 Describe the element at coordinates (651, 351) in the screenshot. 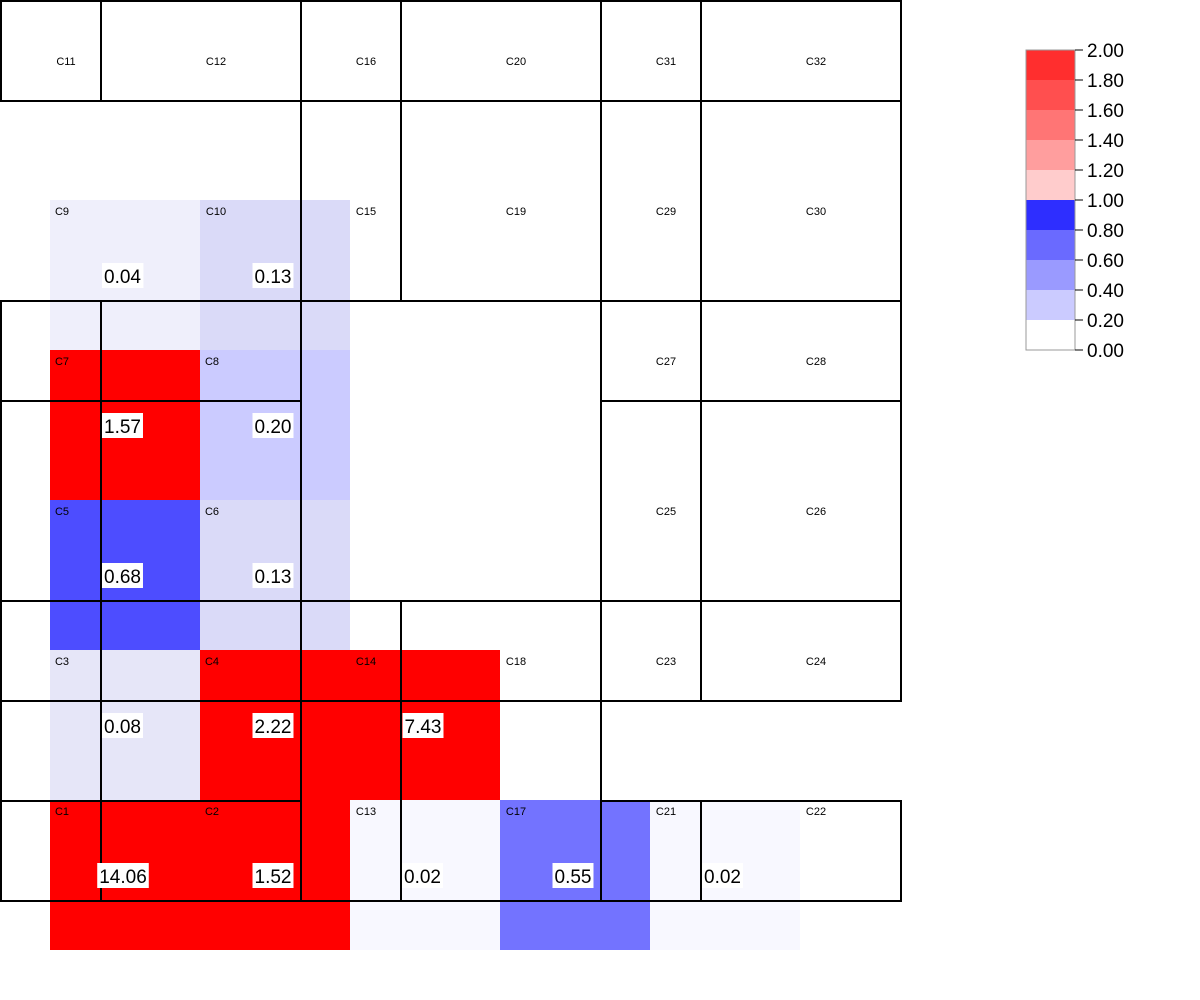

I see `cell-border-c27` at that location.